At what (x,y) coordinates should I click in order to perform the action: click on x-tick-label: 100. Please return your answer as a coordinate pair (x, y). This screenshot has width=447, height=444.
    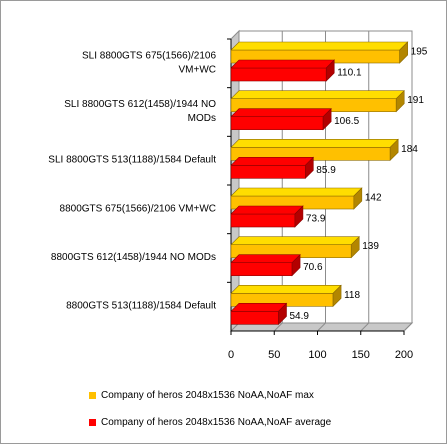
    Looking at the image, I should click on (317, 355).